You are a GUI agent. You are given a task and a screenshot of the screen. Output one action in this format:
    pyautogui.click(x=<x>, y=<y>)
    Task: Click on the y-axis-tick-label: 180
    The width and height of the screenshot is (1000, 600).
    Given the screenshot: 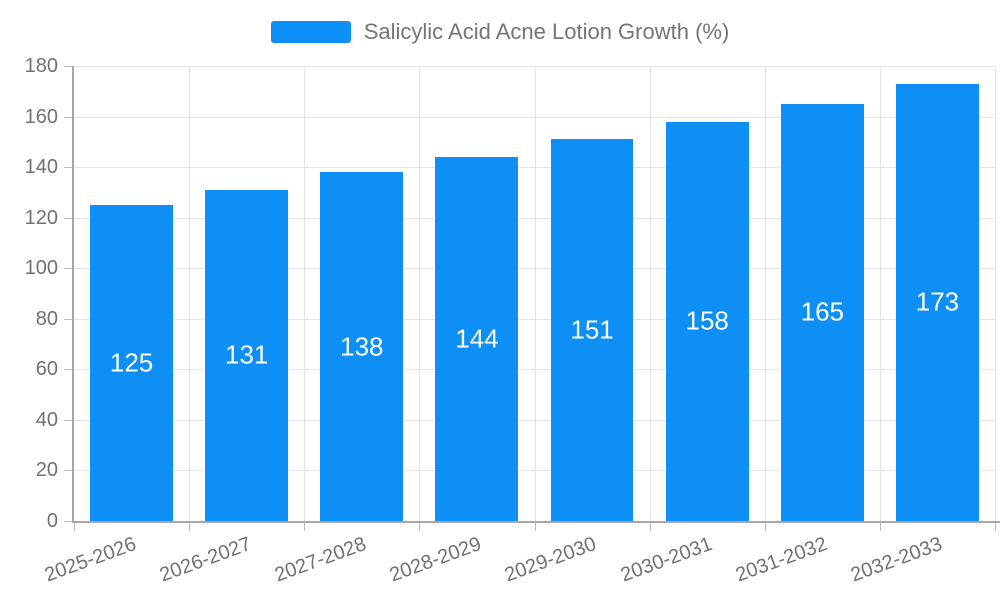 What is the action you would take?
    pyautogui.click(x=41, y=66)
    